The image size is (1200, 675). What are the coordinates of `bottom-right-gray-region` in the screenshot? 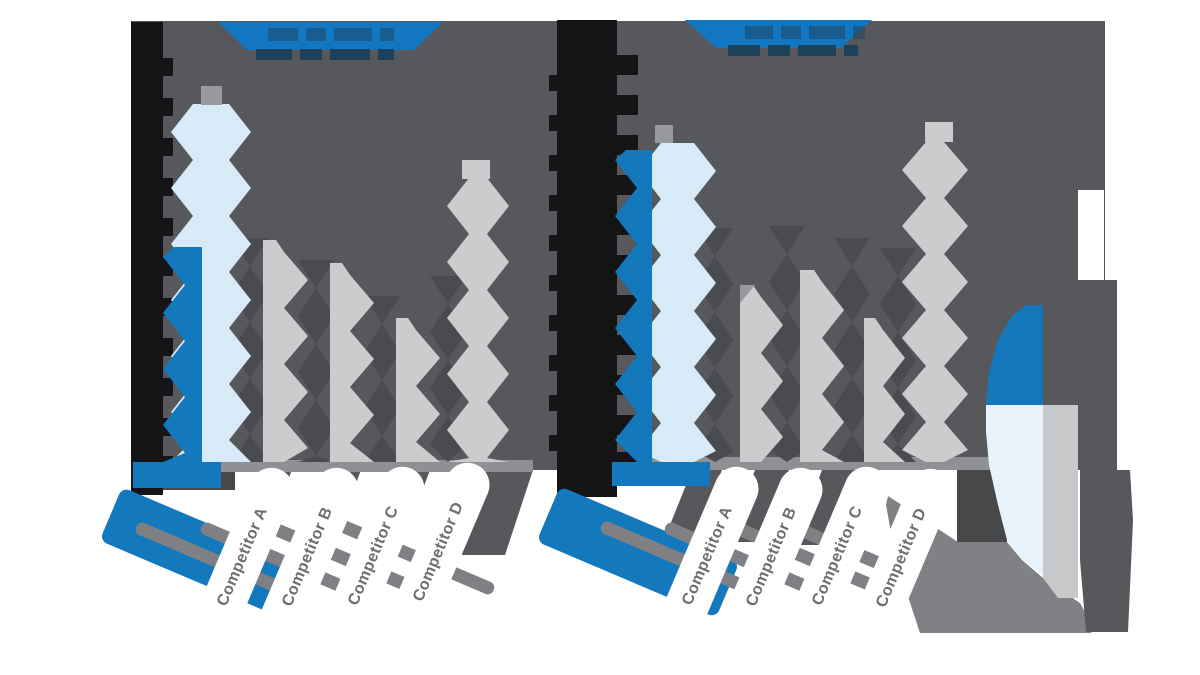 It's located at (990, 564).